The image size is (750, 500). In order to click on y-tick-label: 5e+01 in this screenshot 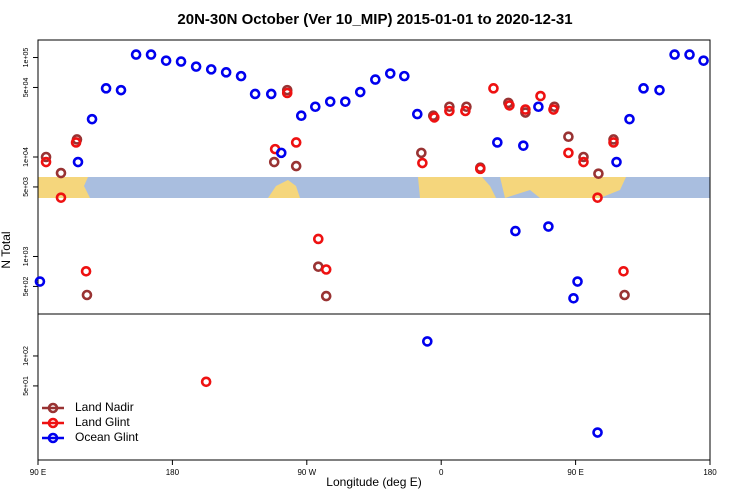, I will do `click(26, 386)`.